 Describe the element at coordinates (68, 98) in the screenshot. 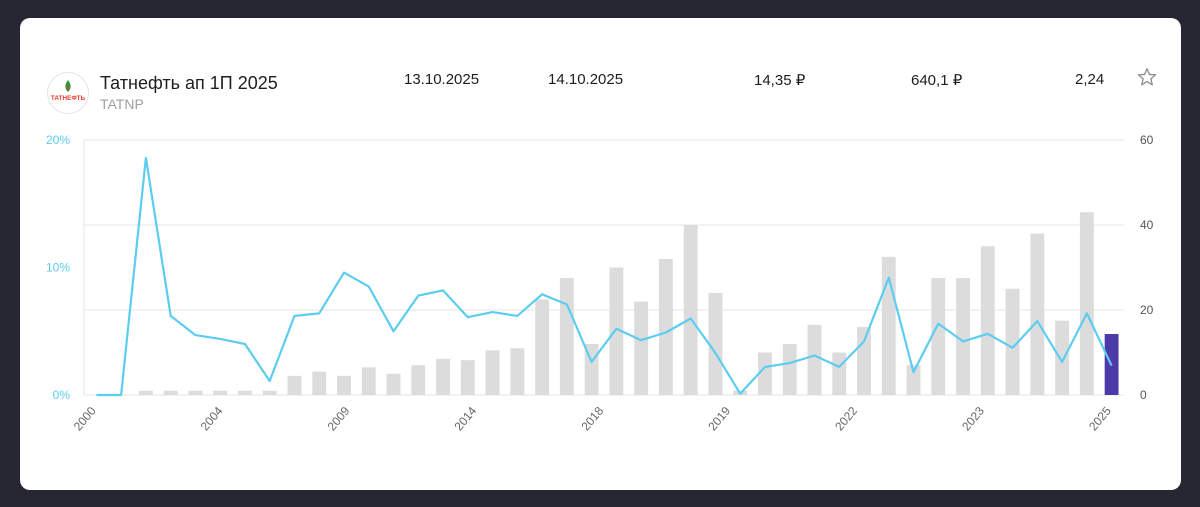

I see `svg-text: ТАТНЕФТЬ` at that location.